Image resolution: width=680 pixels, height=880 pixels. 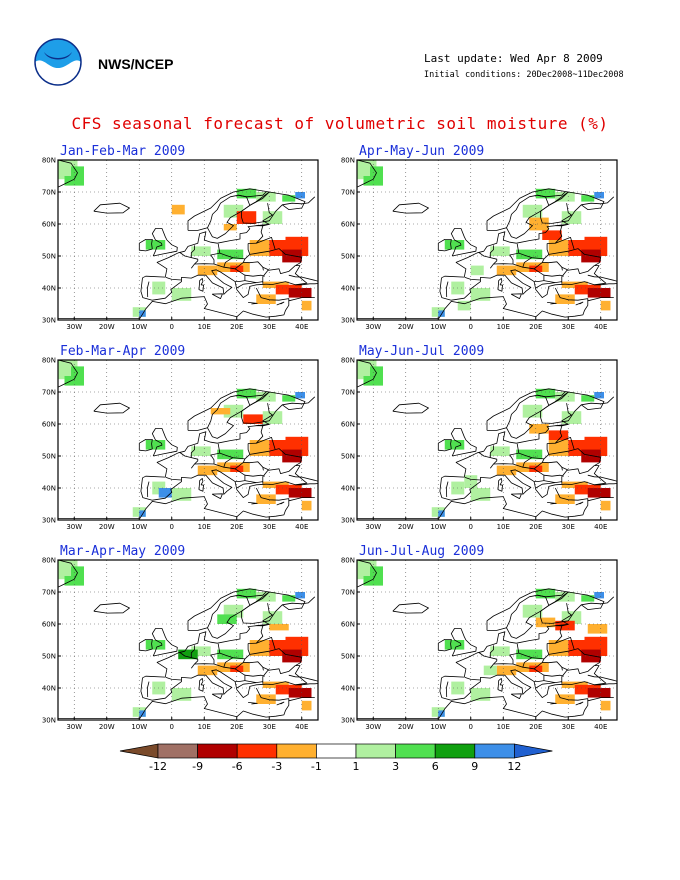 What do you see at coordinates (123, 351) in the screenshot?
I see `panel-title-3: Feb-Mar-Apr 2009` at bounding box center [123, 351].